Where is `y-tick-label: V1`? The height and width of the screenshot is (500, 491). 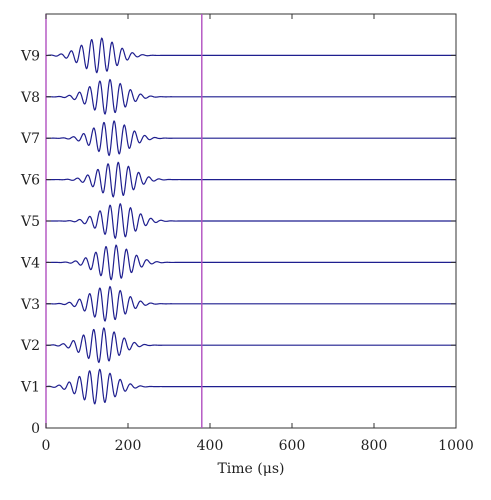
y-tick-label: V1 is located at coordinates (30, 388).